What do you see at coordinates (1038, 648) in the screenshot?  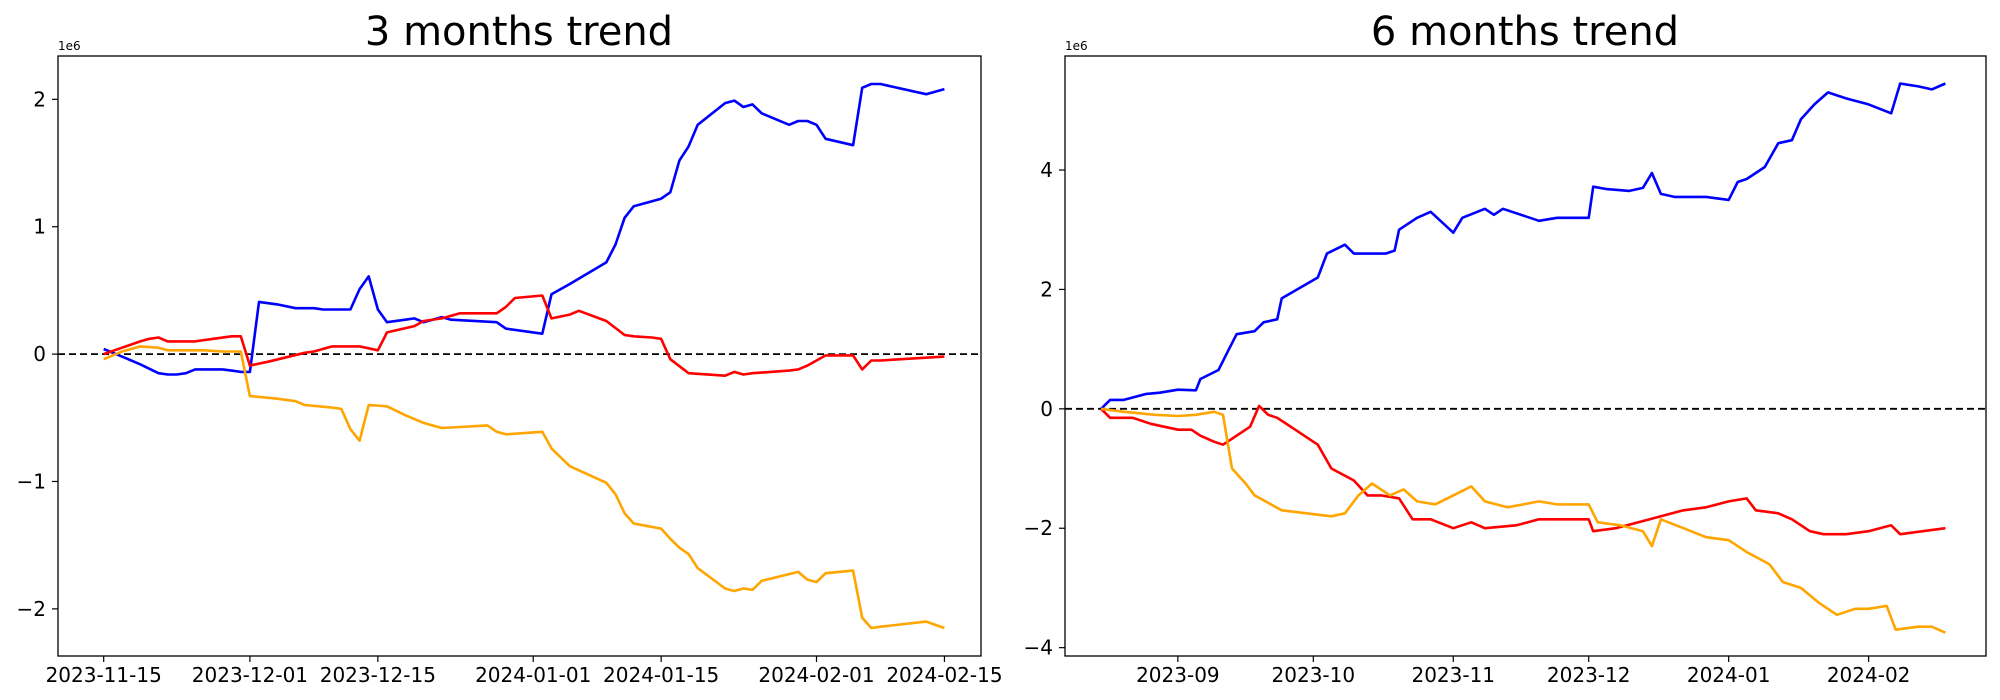 I see `y-tick-label: −4` at bounding box center [1038, 648].